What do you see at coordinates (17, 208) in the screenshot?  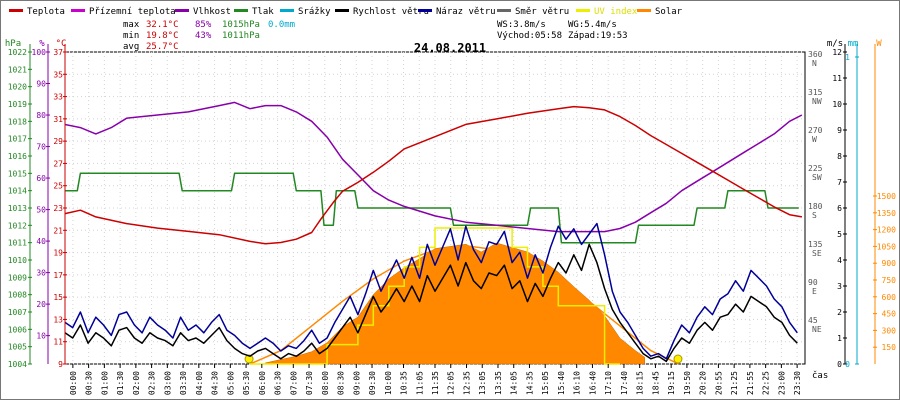 I see `hpa-tick-label: 1013` at bounding box center [17, 208].